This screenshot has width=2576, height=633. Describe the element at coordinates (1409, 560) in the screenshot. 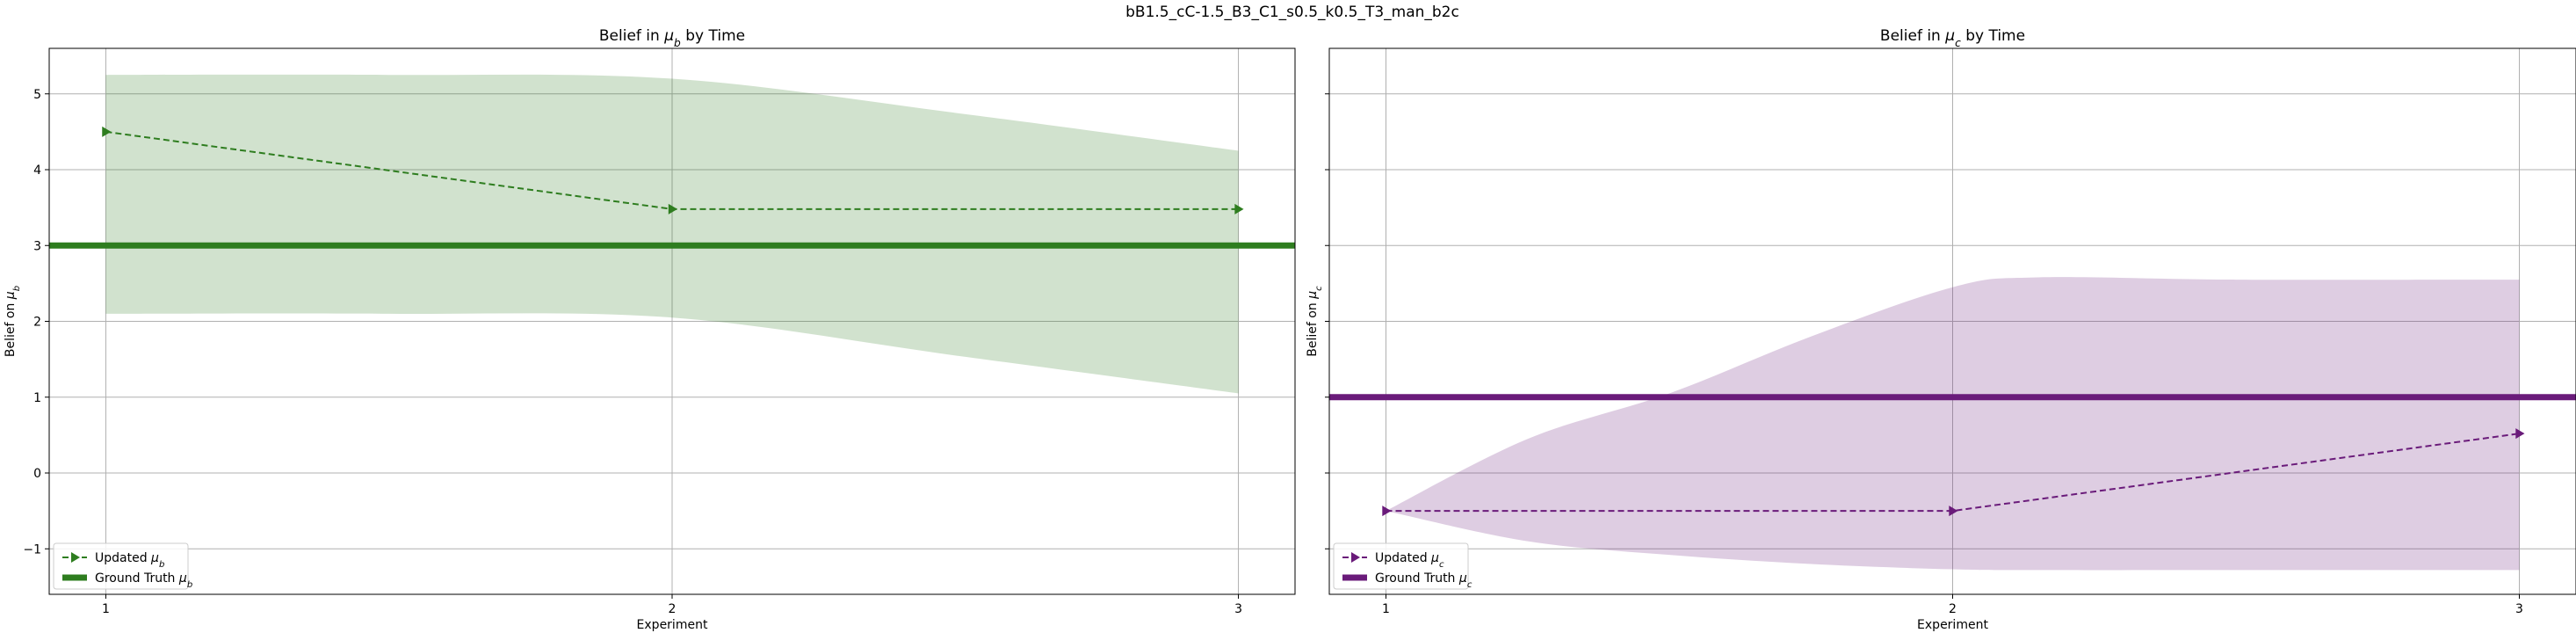

I see `legend-label-updated: Updated μc` at that location.